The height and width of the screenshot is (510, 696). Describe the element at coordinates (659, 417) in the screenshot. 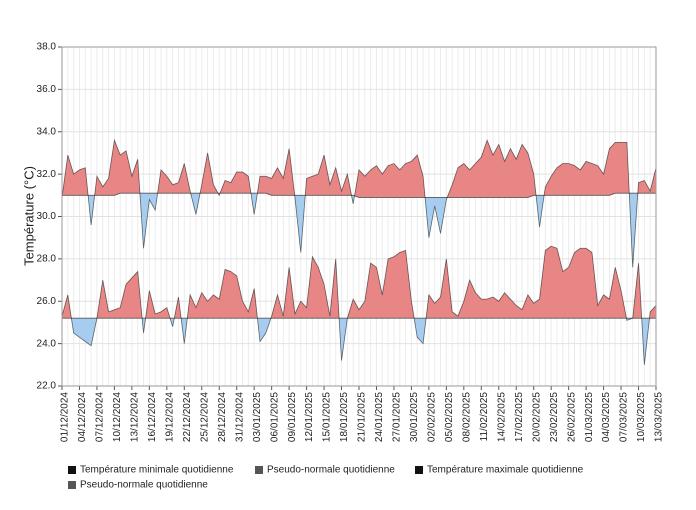

I see `x-tick-label: 13/03/2025` at that location.